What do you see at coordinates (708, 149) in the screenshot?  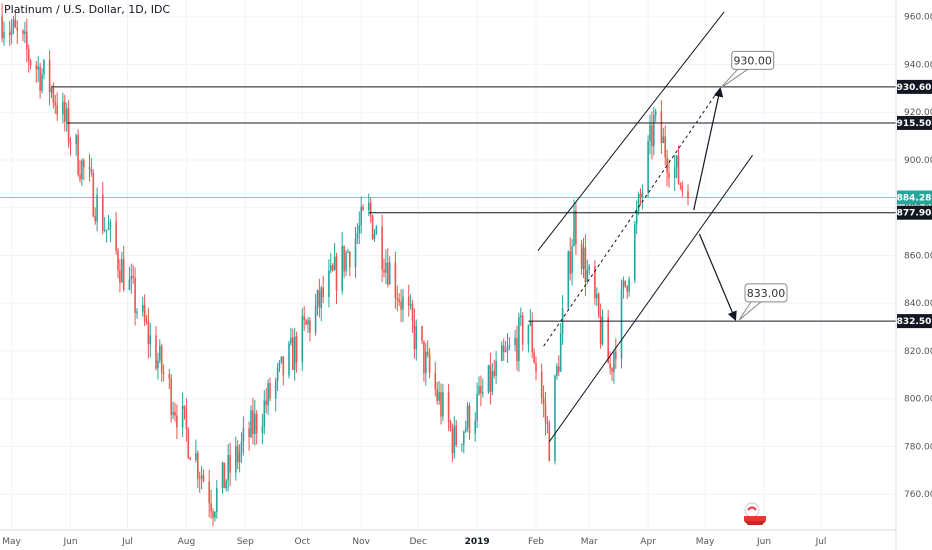 I see `target-arrow-up` at bounding box center [708, 149].